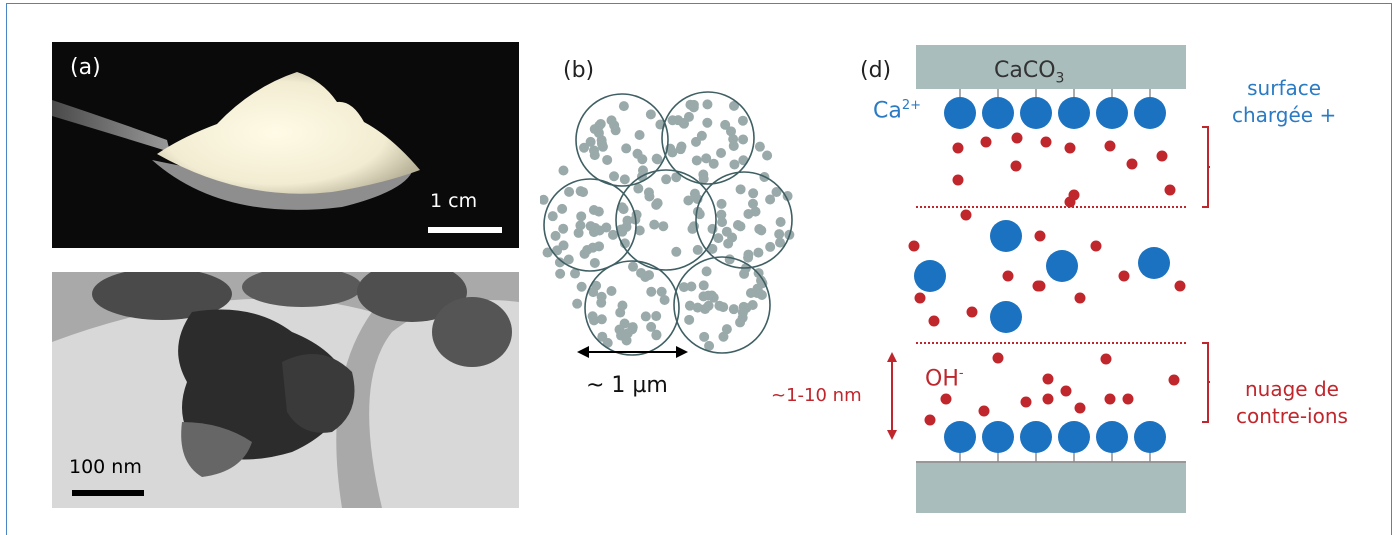 The image size is (1397, 535). What do you see at coordinates (944, 379) in the screenshot?
I see `hydroxide-label: OH-` at bounding box center [944, 379].